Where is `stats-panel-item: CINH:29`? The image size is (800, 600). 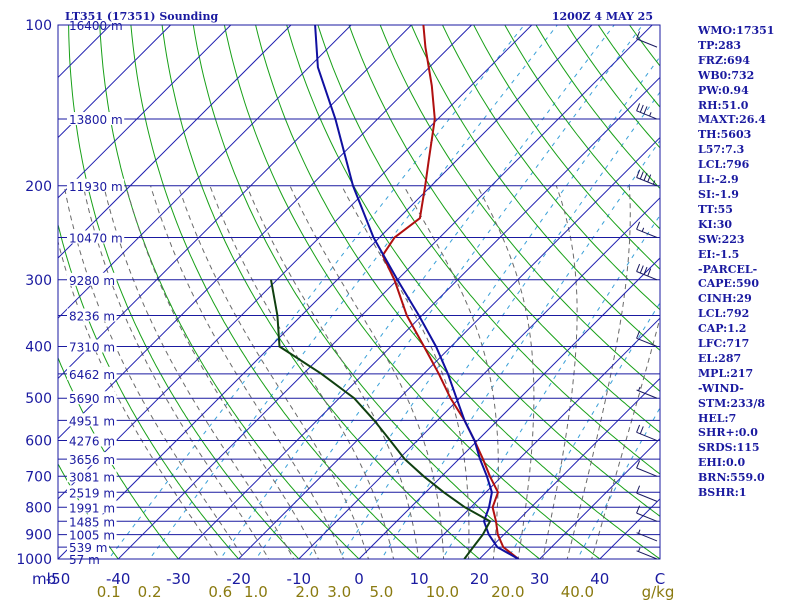 stats-panel-item: CINH:29 is located at coordinates (725, 299).